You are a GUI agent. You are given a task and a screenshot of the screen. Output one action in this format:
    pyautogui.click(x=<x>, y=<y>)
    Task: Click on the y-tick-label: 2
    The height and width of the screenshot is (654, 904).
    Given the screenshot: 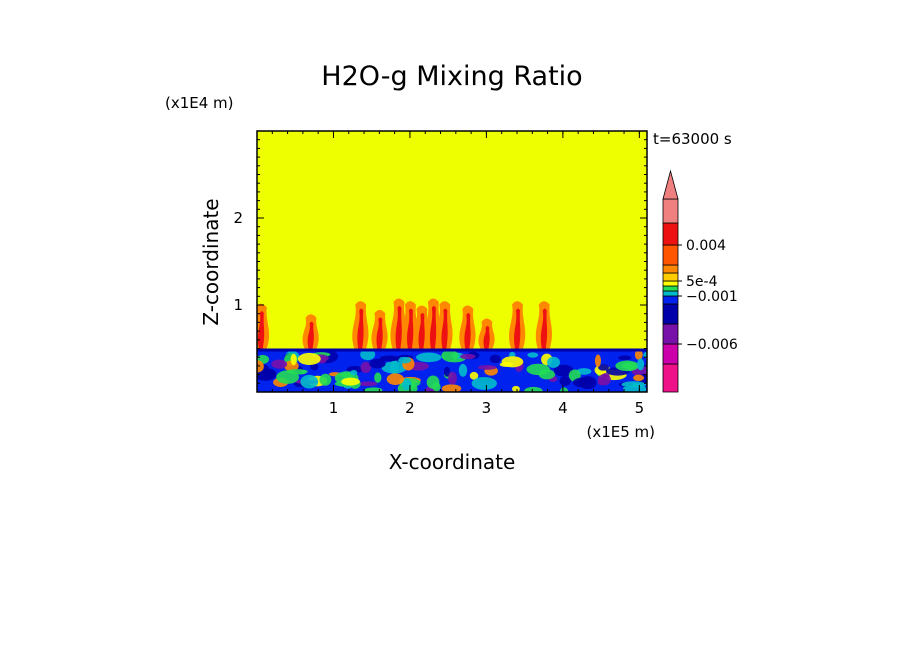 What is the action you would take?
    pyautogui.click(x=238, y=218)
    